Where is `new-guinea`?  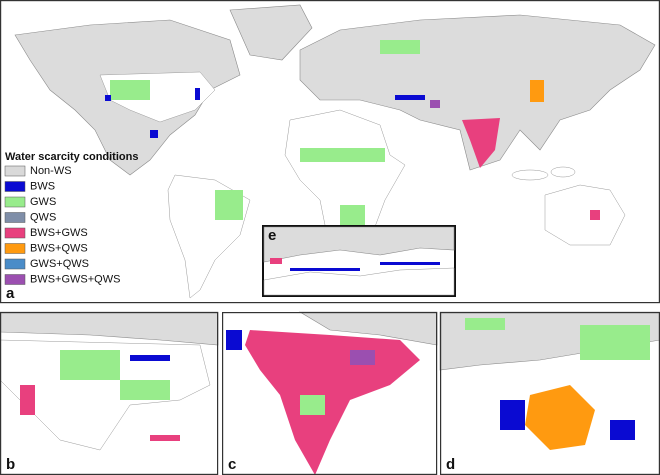 new-guinea is located at coordinates (563, 172).